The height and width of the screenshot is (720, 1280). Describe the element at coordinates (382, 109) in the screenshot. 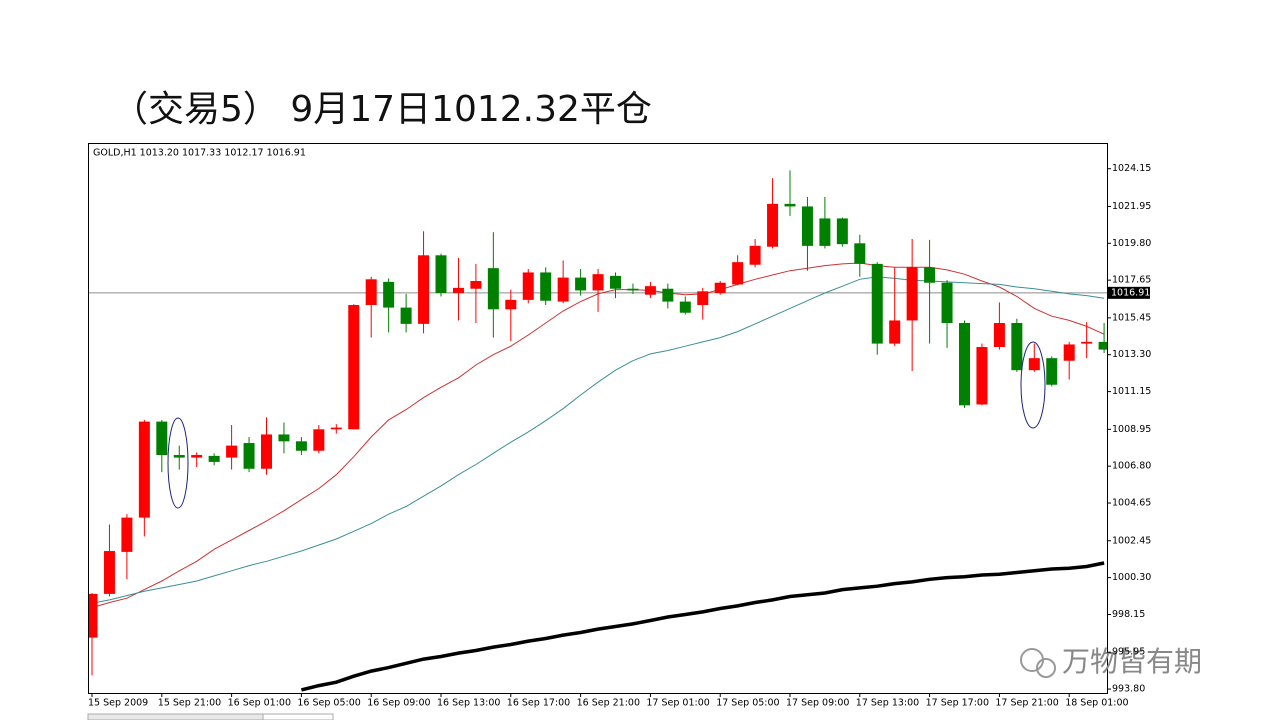

I see `page-title: （交易5） 9月17日1012.32平仓` at that location.